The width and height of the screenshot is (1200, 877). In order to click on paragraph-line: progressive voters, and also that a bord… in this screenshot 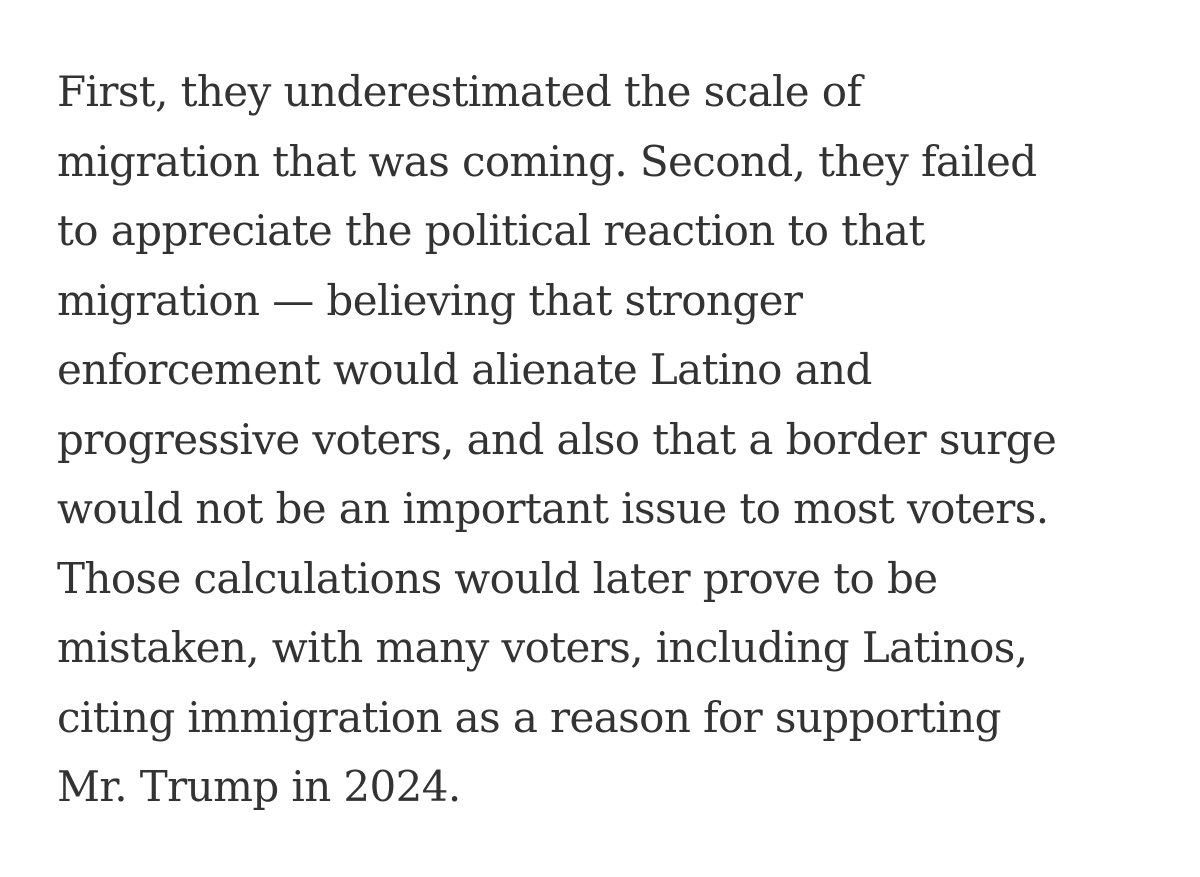, I will do `click(557, 439)`.